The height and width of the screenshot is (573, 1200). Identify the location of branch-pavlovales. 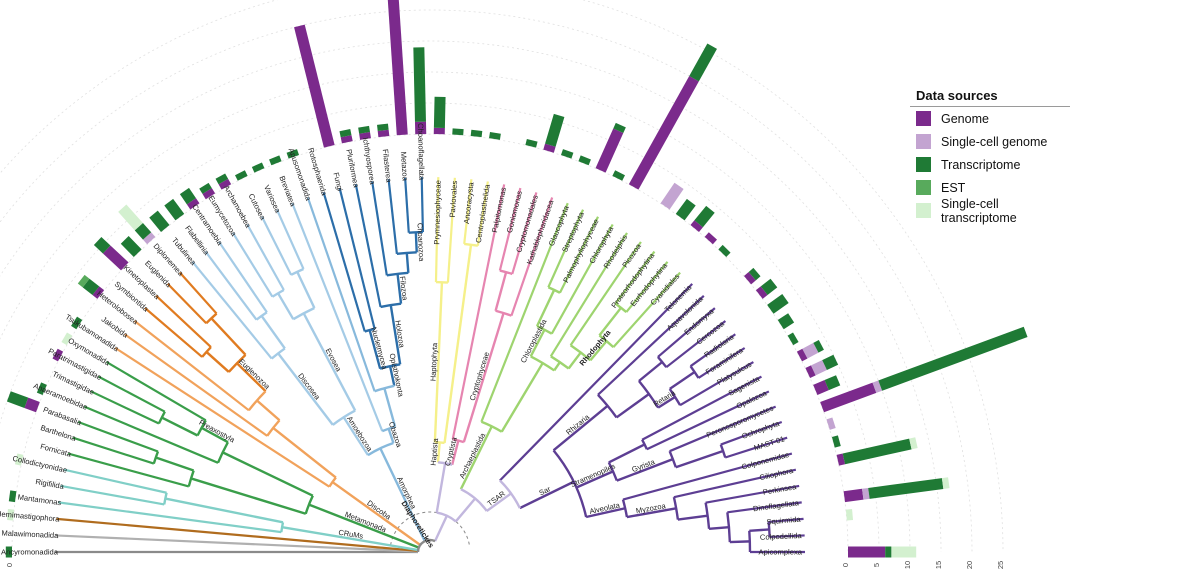
(451, 230).